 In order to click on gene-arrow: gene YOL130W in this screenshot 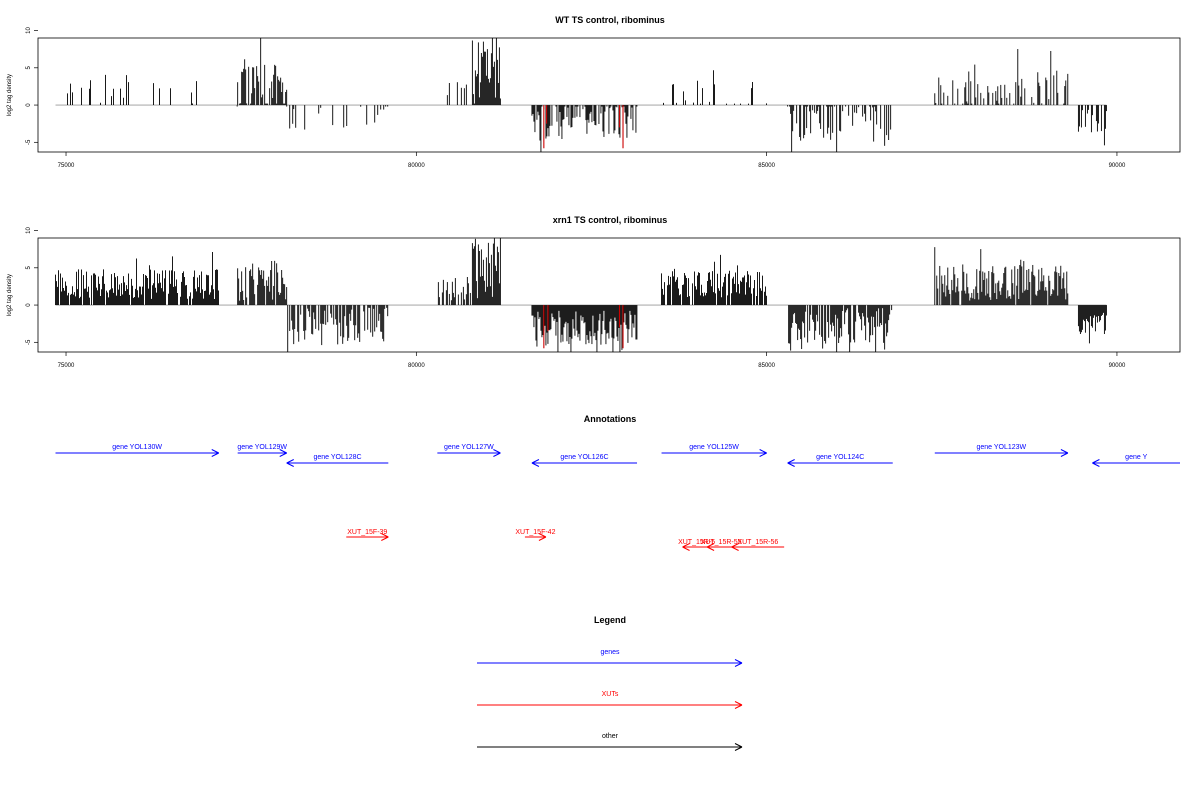, I will do `click(137, 450)`.